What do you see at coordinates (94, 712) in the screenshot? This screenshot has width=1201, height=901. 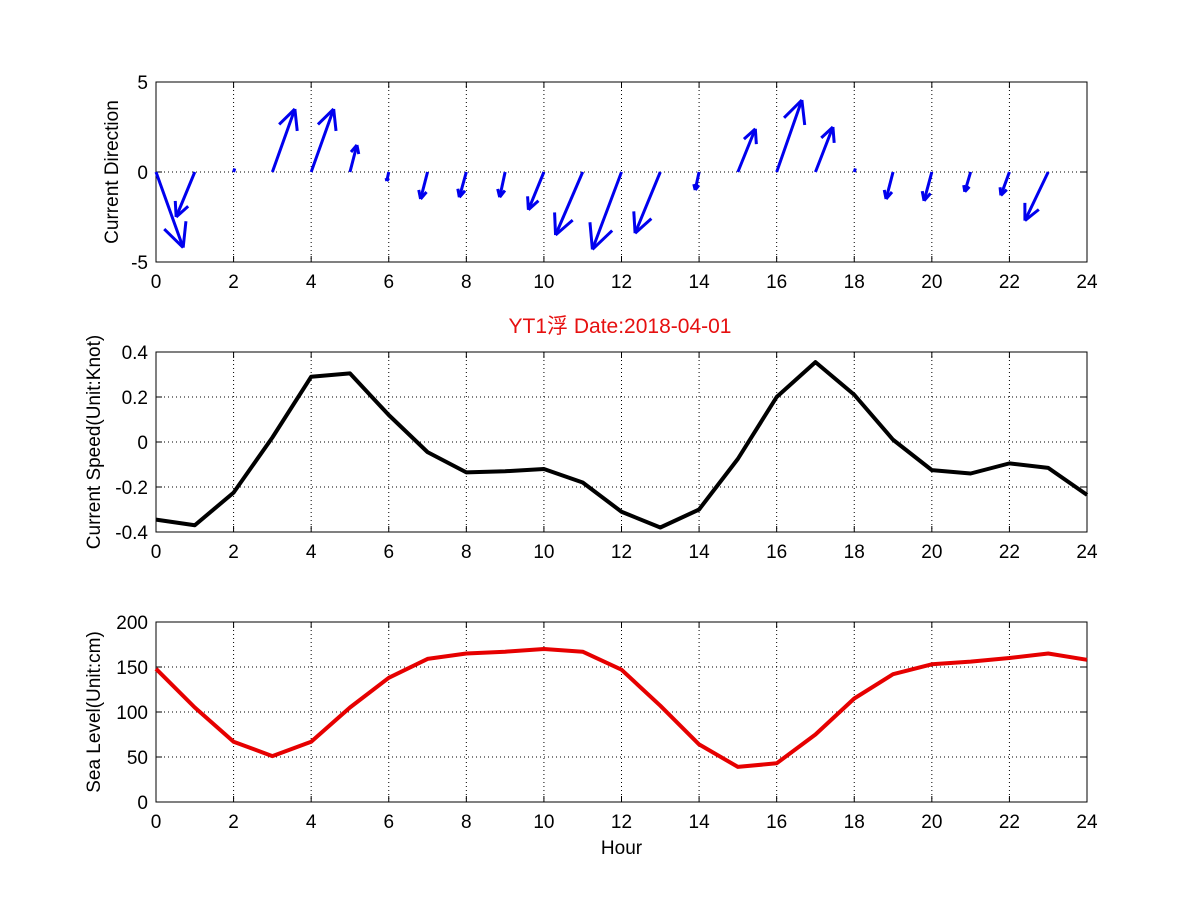 I see `y-axis-label: Sea Level(Unit:cm)` at bounding box center [94, 712].